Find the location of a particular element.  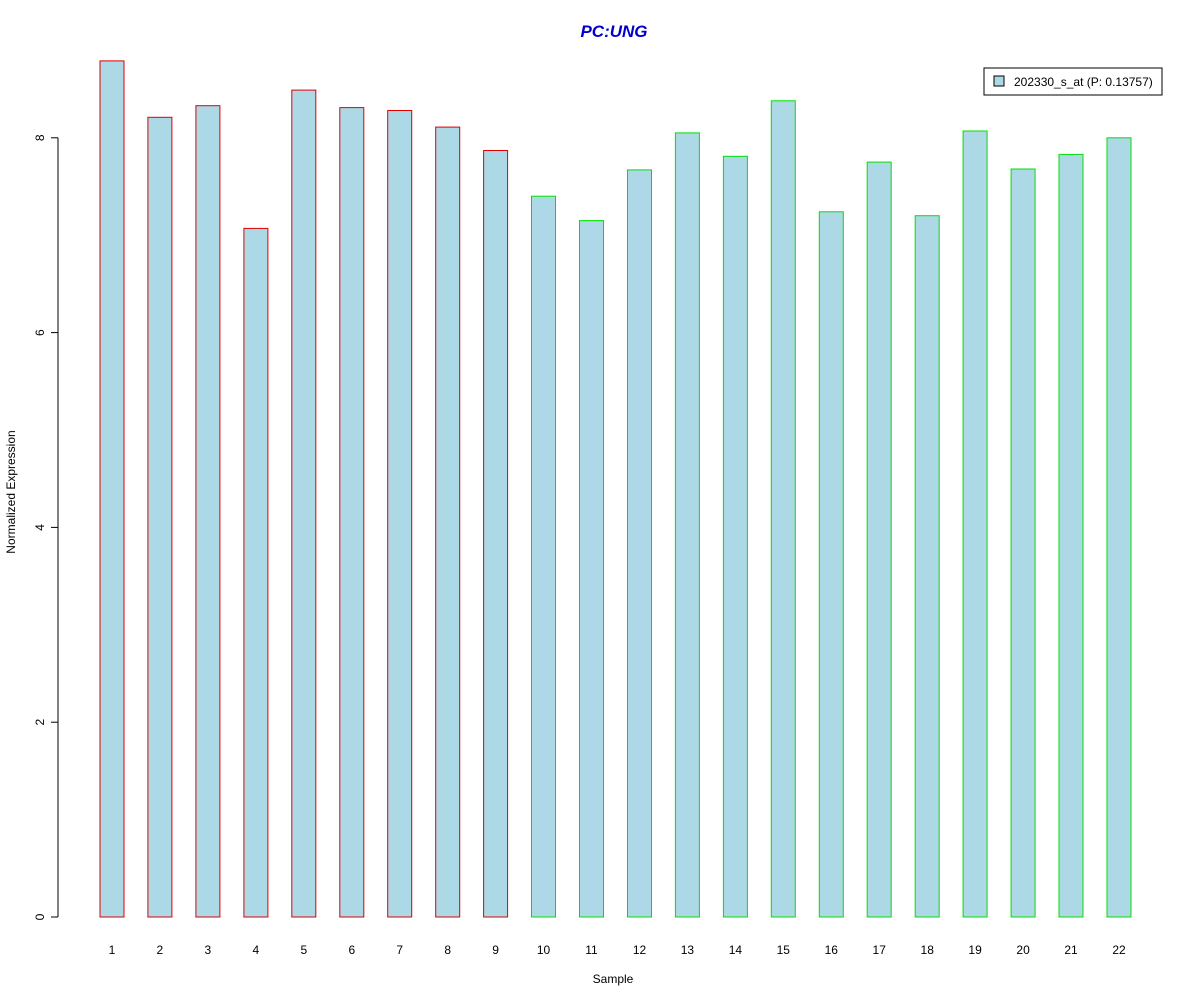

x-tick-label: 4 is located at coordinates (256, 950).